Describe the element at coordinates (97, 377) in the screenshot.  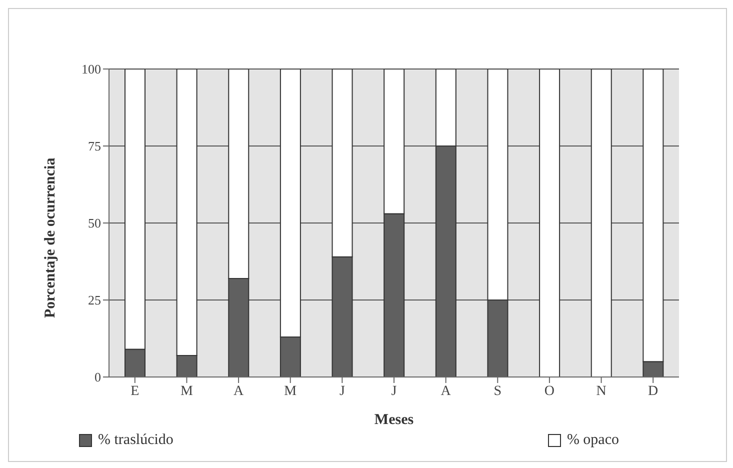
I see `y-tick-label: 0` at that location.